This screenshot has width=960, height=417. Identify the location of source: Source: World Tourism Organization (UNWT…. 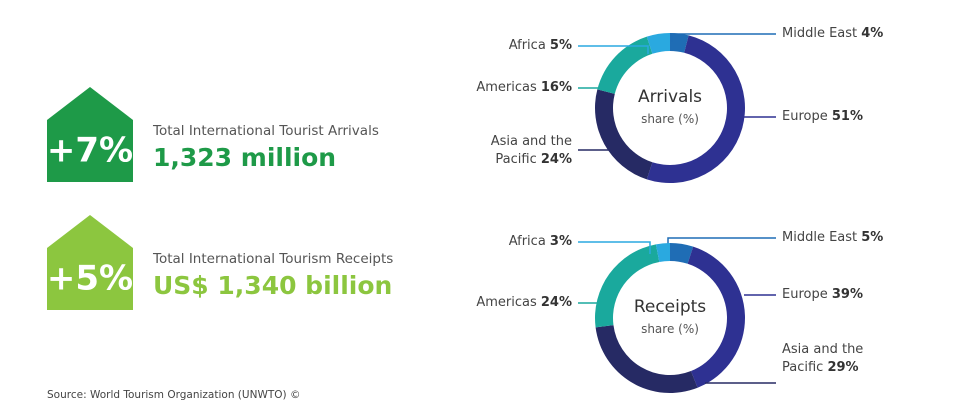
(174, 395).